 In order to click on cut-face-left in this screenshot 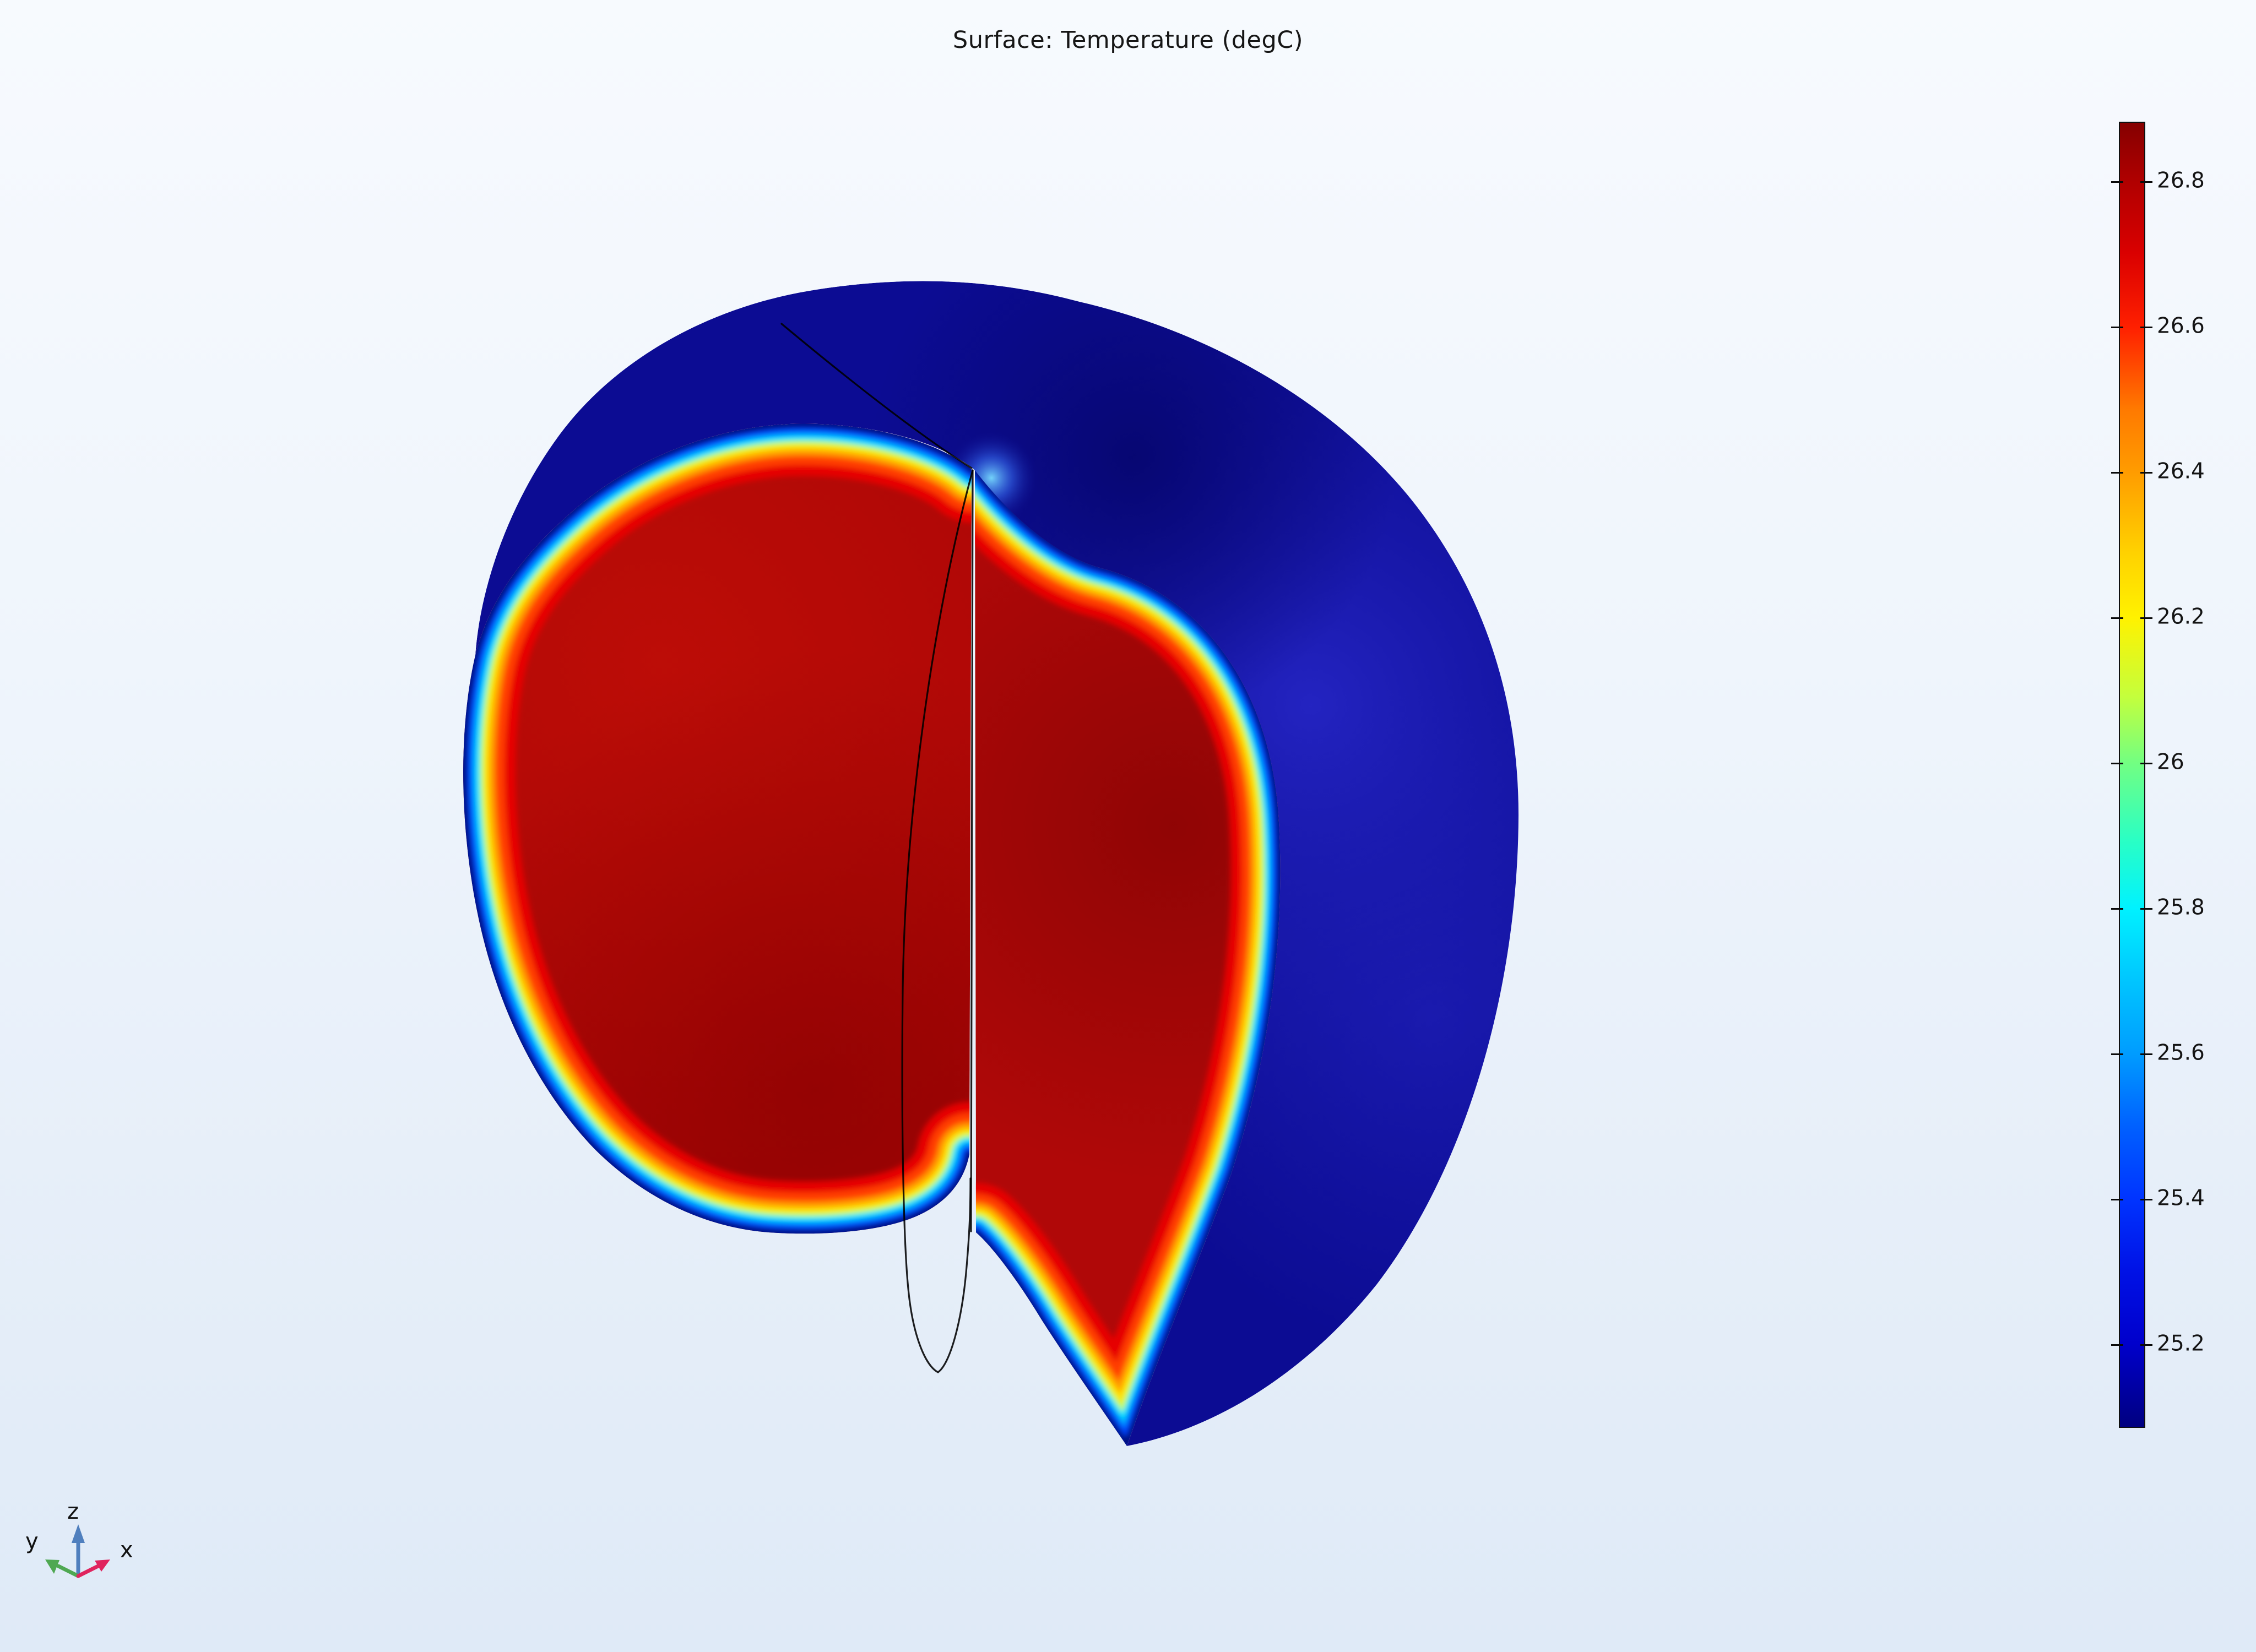, I will do `click(718, 828)`.